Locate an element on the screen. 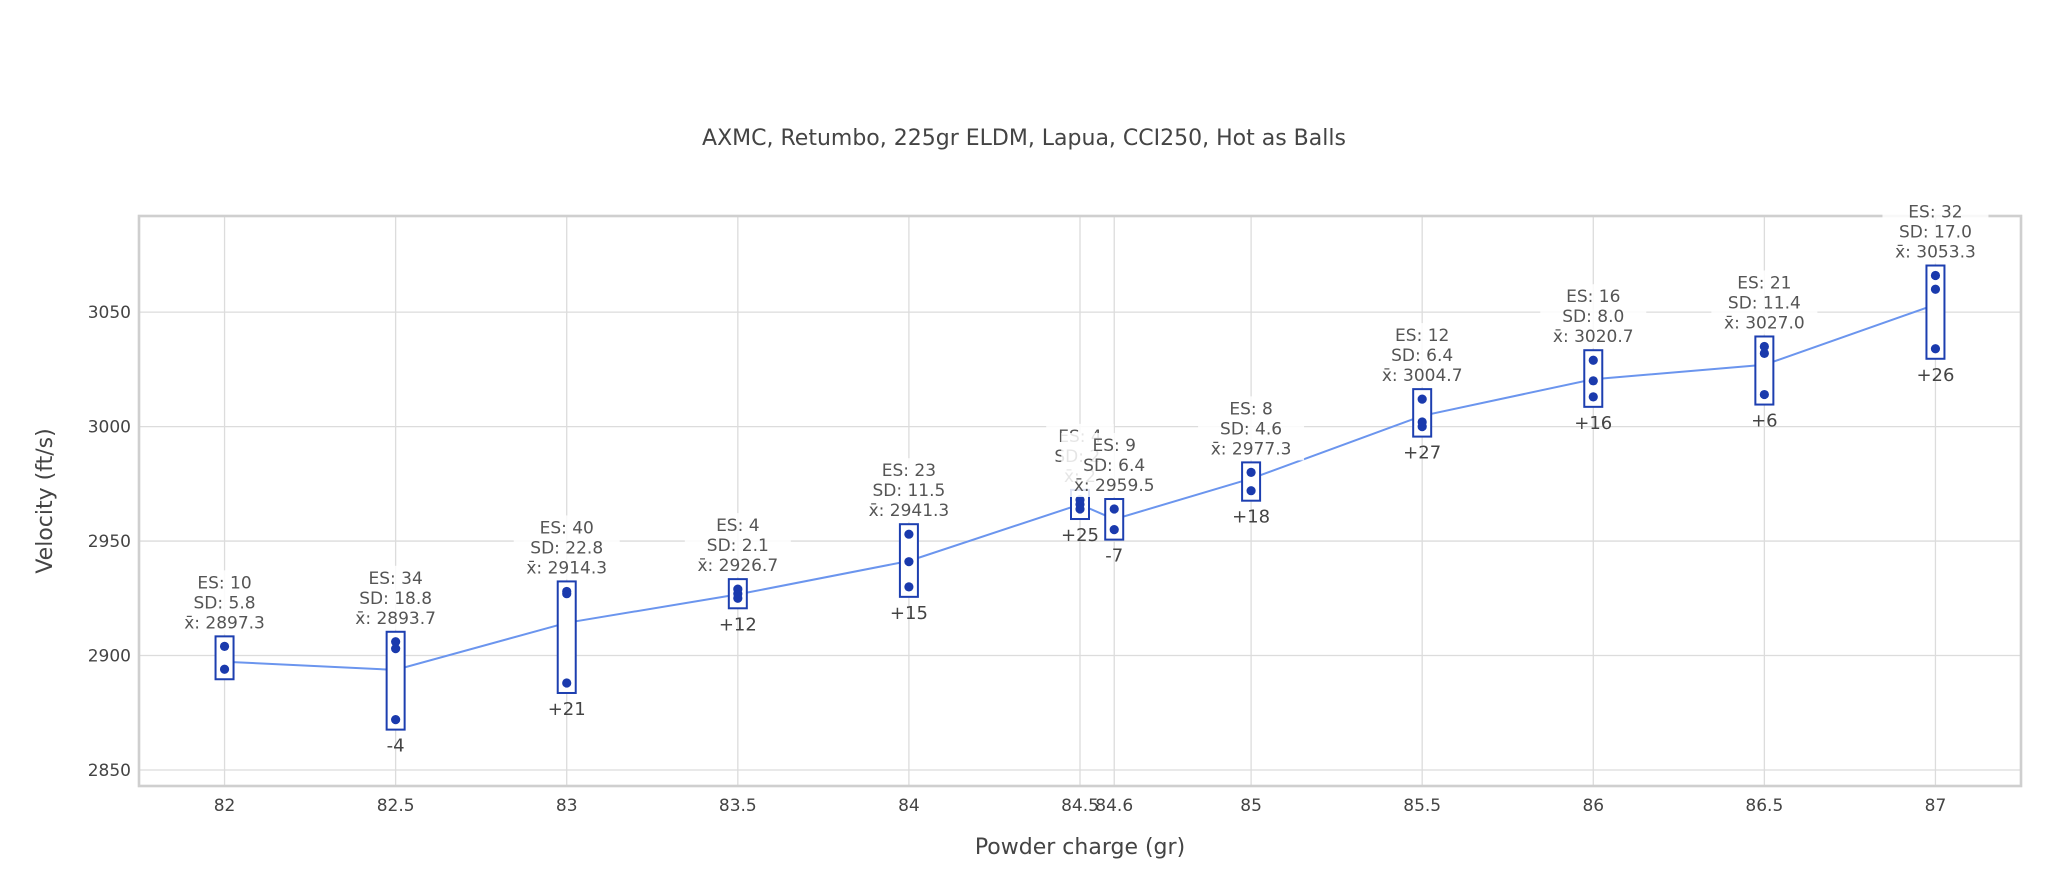 The height and width of the screenshot is (889, 2048). stat-mean: x̄: 3020.7 is located at coordinates (1593, 337).